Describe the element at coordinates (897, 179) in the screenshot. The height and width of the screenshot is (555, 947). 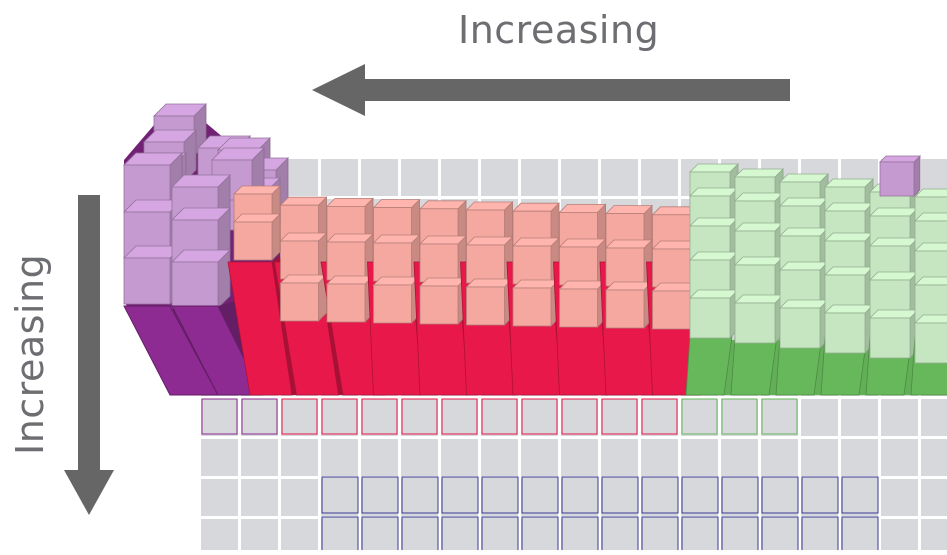
I see `helium-cube` at that location.